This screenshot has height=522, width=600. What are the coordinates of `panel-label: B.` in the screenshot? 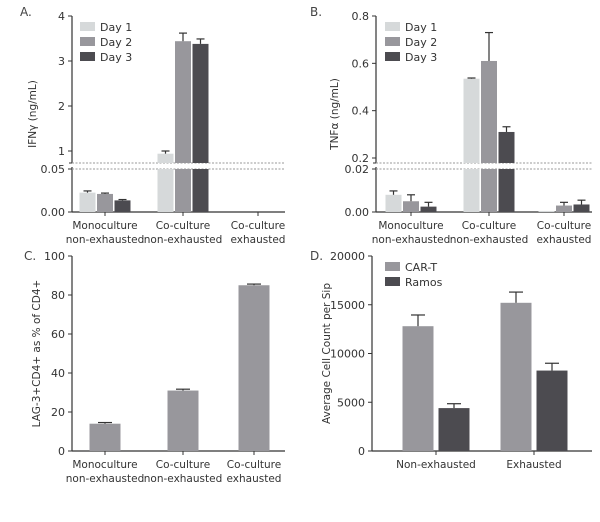 It's located at (316, 12).